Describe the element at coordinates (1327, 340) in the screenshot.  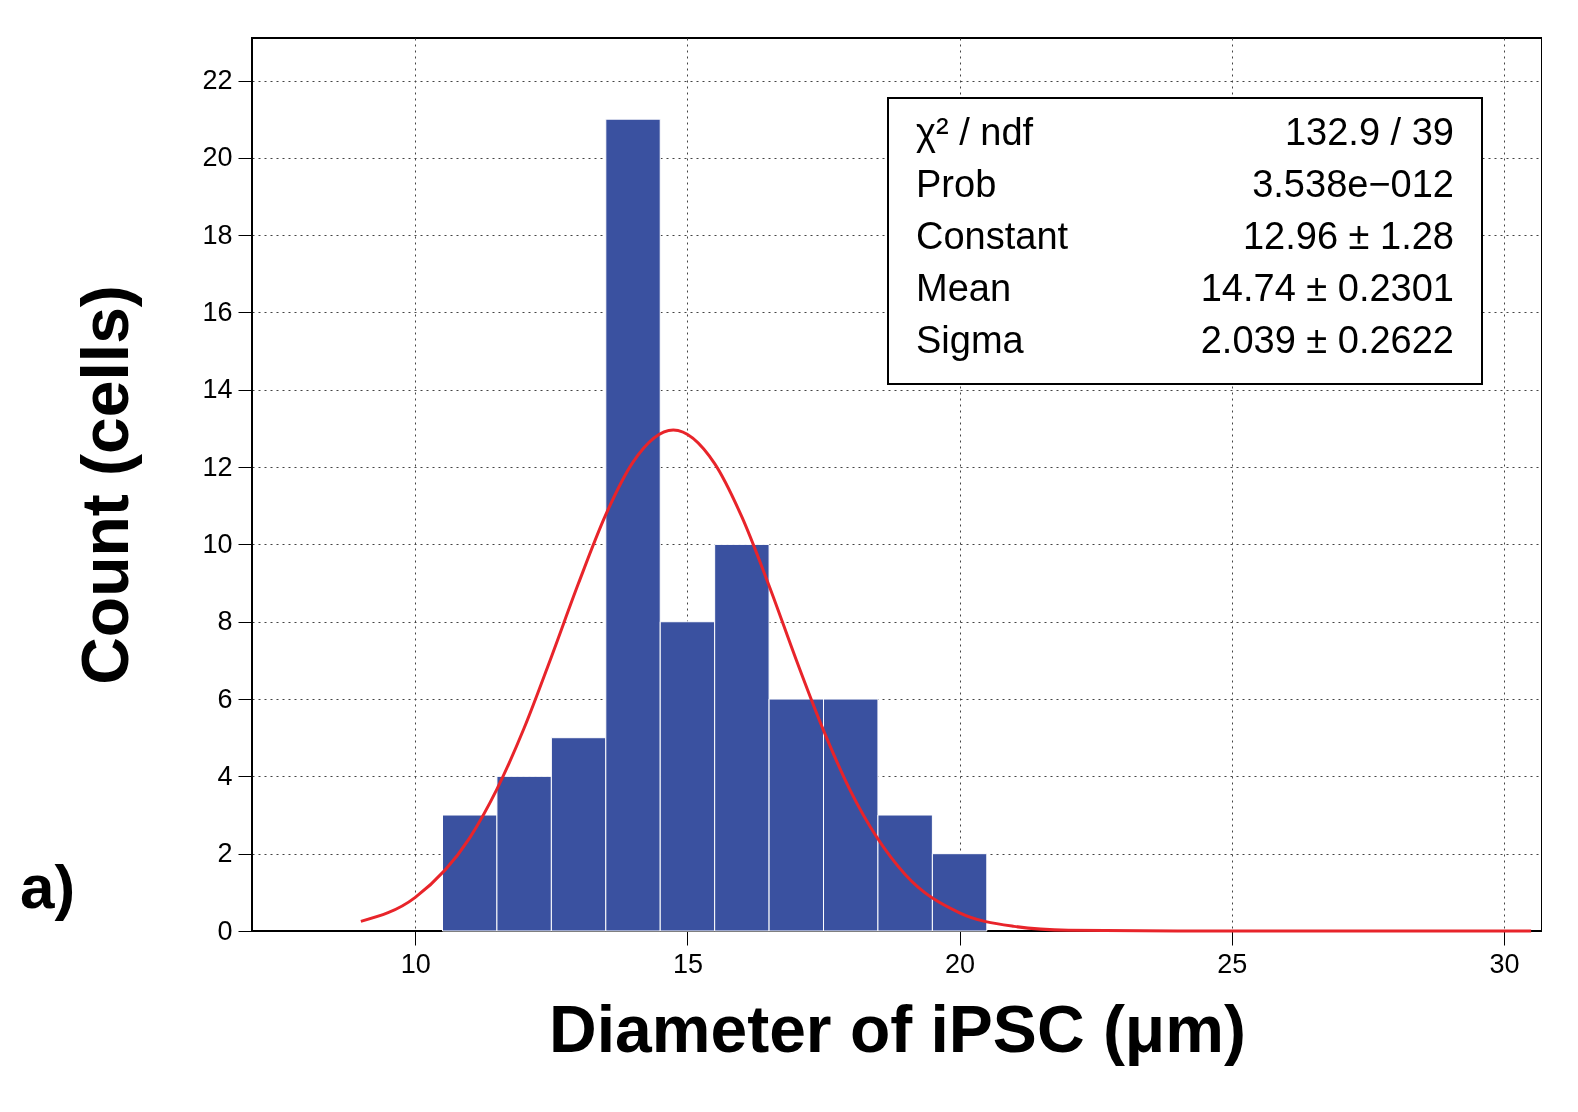
I see `annotation: 2.039 ± 0.2622` at that location.